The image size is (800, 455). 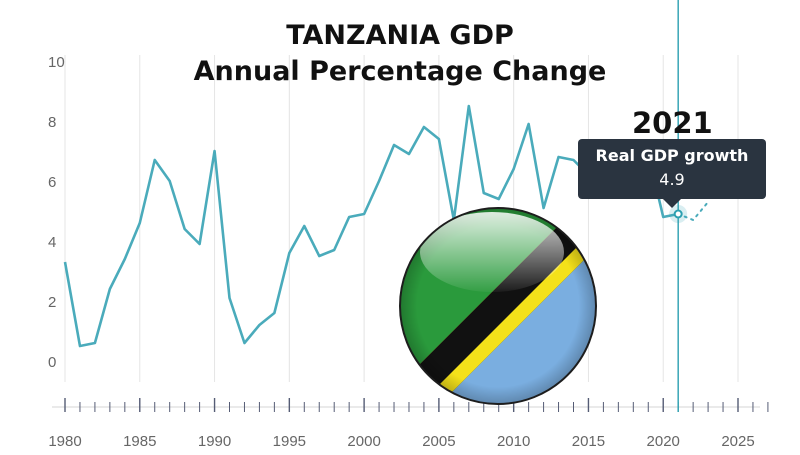 I want to click on tooltip-value: 4.9, so click(x=672, y=179).